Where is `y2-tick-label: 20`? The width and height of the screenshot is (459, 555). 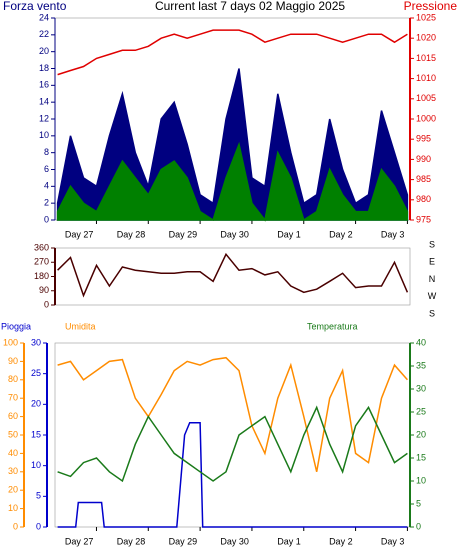 y2-tick-label: 20 is located at coordinates (421, 434).